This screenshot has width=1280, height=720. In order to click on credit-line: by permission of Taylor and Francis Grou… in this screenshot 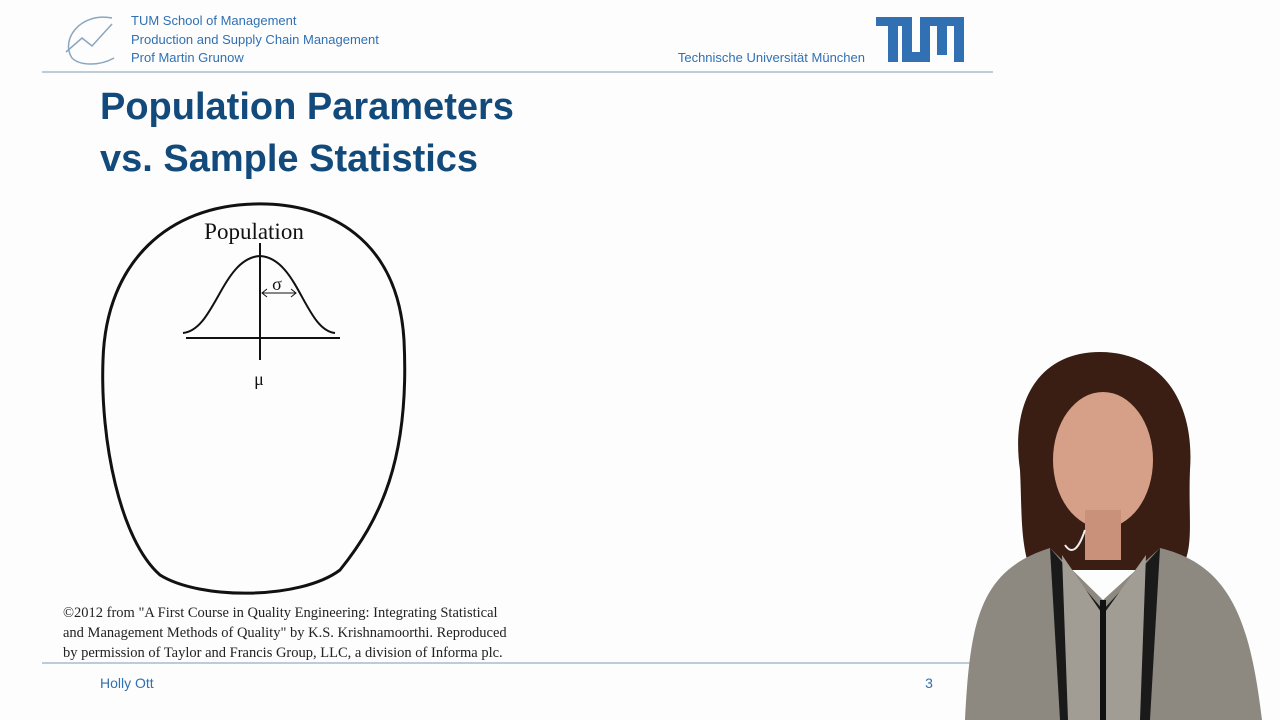, I will do `click(283, 653)`.